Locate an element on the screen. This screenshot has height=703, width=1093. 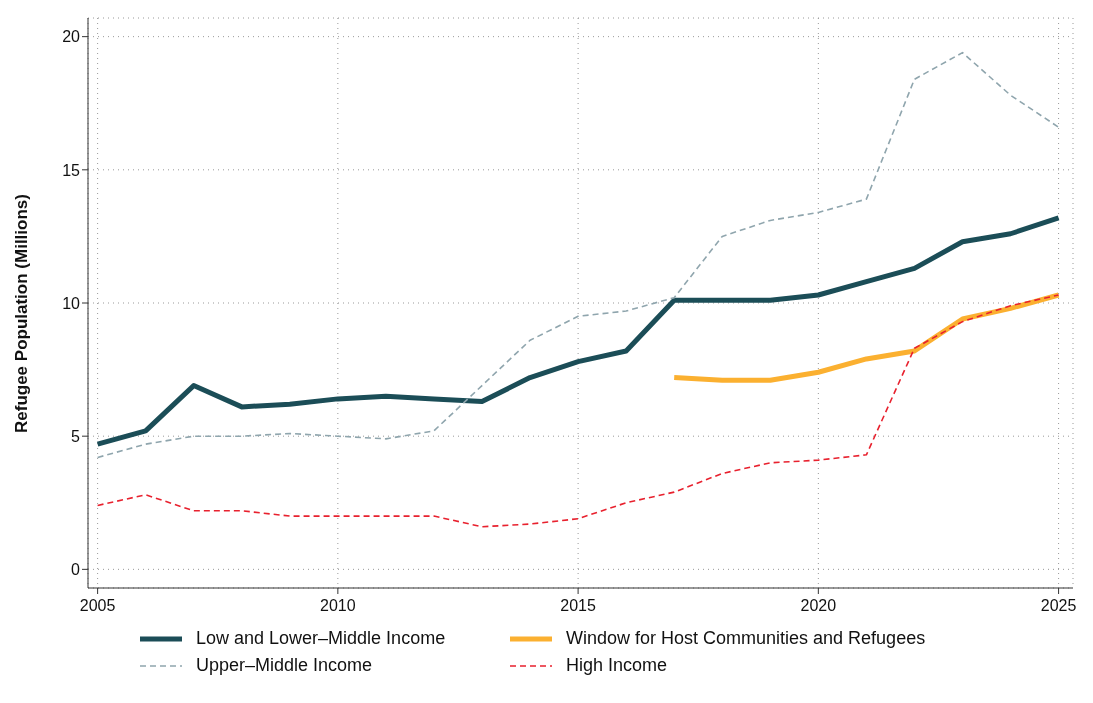
legend-label: Upper–Middle Income is located at coordinates (284, 665).